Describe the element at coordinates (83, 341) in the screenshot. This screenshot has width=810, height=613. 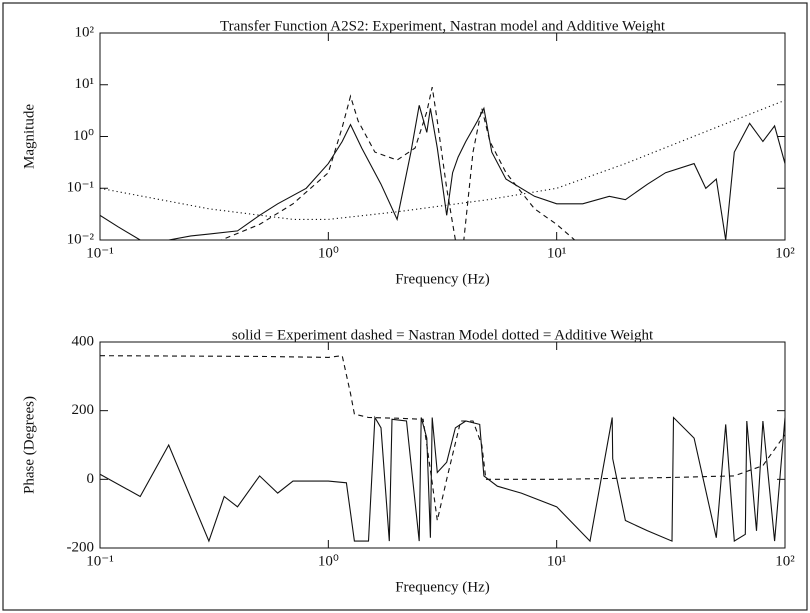
I see `y-tick-label: 400` at that location.